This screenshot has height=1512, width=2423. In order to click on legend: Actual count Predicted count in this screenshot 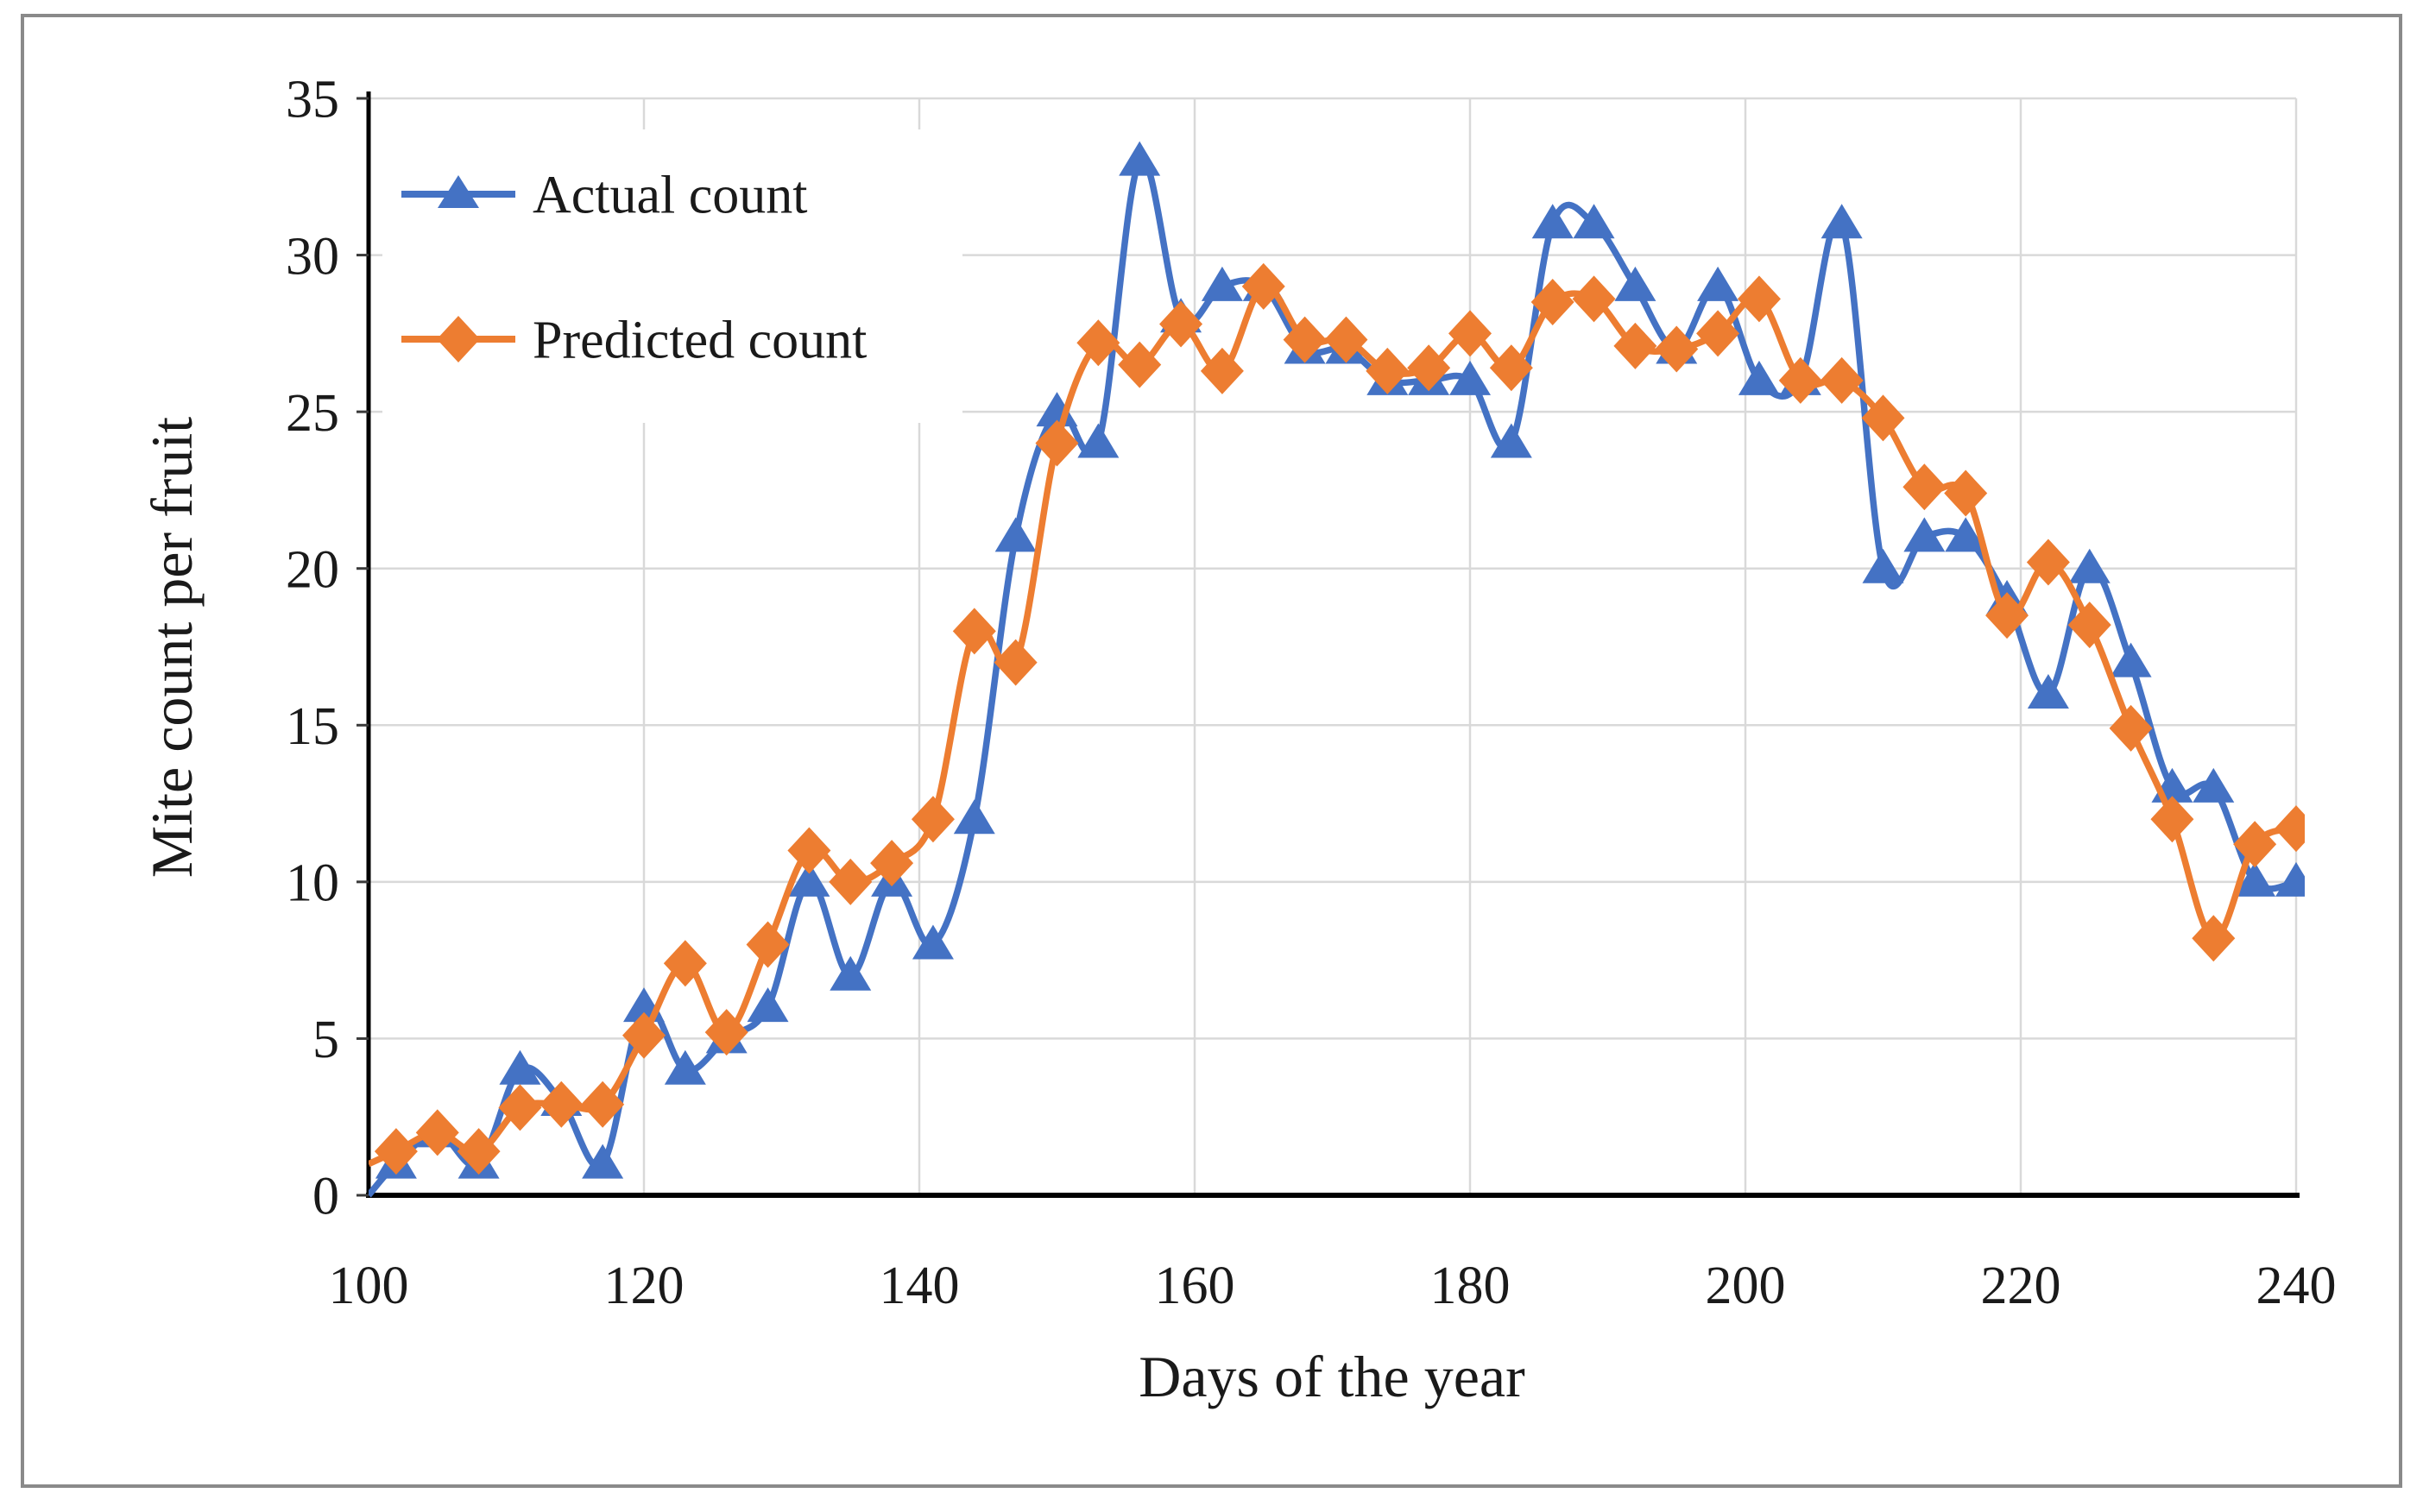, I will do `click(672, 276)`.